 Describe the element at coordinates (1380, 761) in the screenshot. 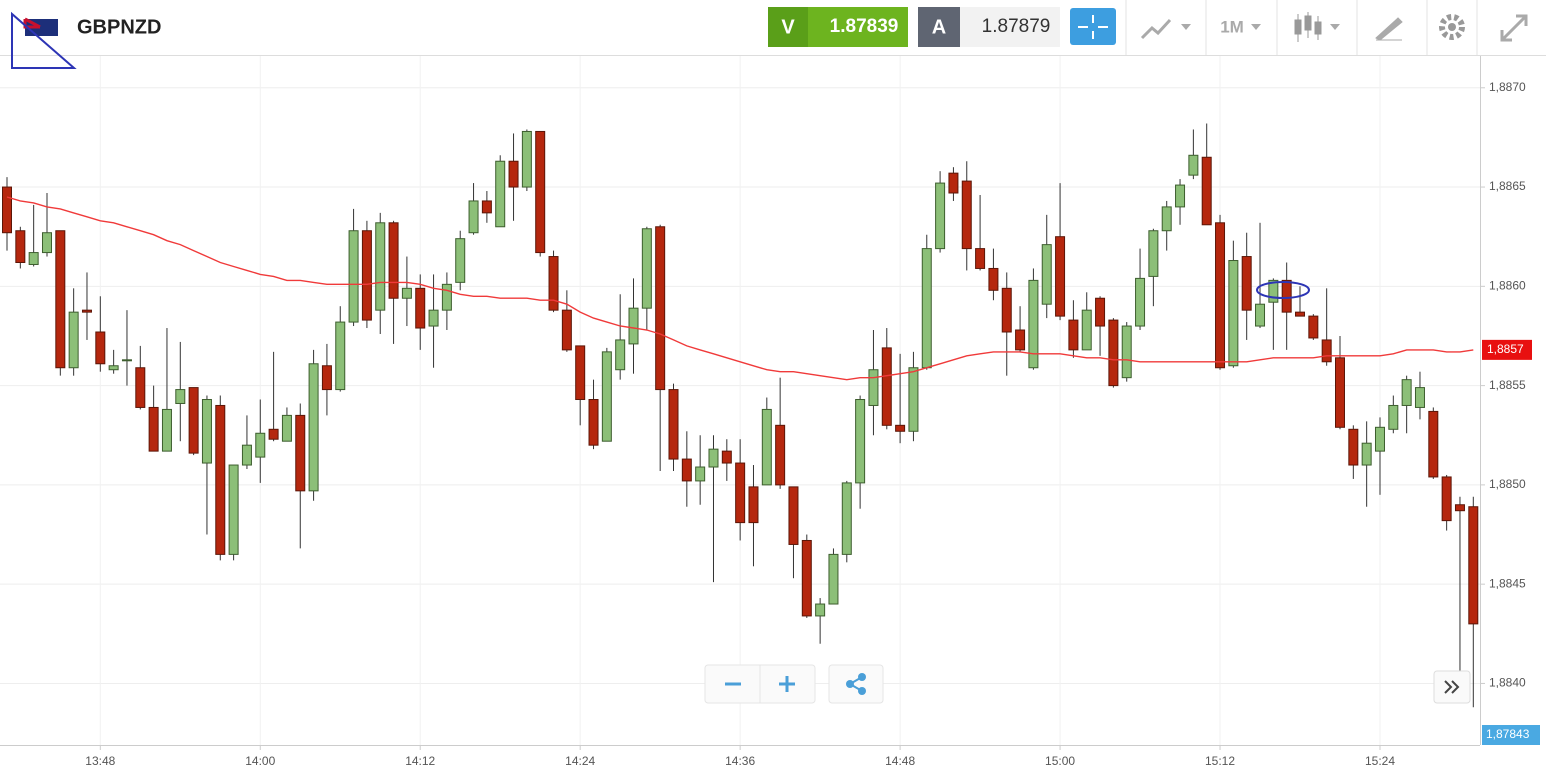

I see `x-tick-label: 15:24` at that location.